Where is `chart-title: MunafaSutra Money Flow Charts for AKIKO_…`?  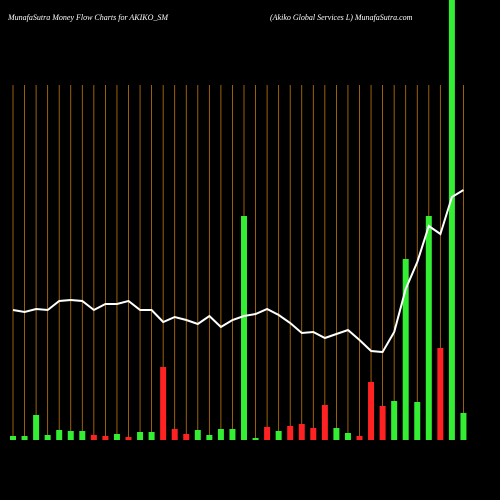
chart-title: MunafaSutra Money Flow Charts for AKIKO_… is located at coordinates (88, 17).